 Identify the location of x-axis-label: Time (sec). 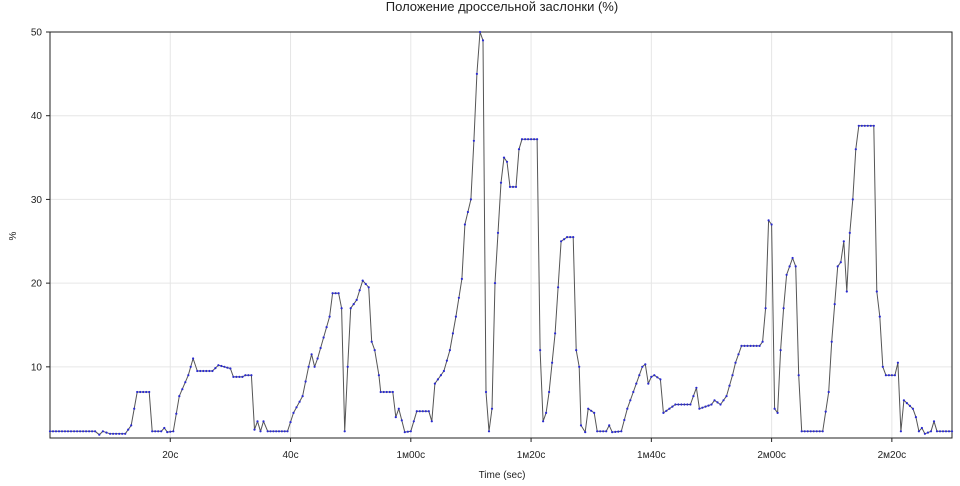
(502, 475).